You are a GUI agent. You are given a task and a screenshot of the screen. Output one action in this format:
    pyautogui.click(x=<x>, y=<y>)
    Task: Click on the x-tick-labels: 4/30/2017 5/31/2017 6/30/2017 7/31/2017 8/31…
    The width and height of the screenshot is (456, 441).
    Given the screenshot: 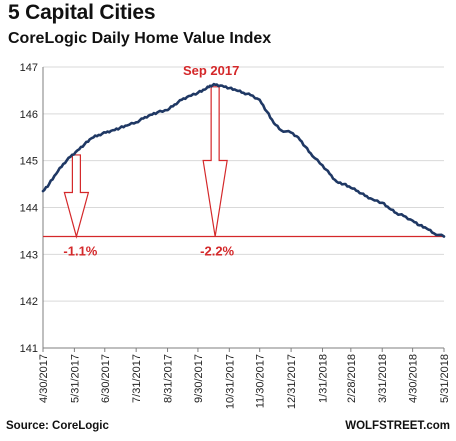 What is the action you would take?
    pyautogui.click(x=244, y=381)
    